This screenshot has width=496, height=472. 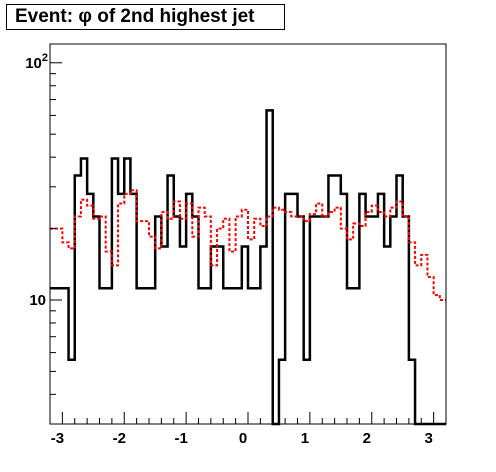 I want to click on x-tick-label: -1, so click(x=180, y=438).